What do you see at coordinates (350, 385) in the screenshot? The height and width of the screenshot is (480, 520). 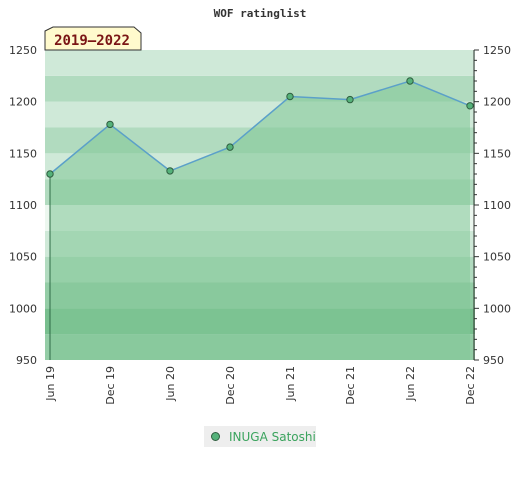 I see `x-tick-label: Dec 21` at bounding box center [350, 385].